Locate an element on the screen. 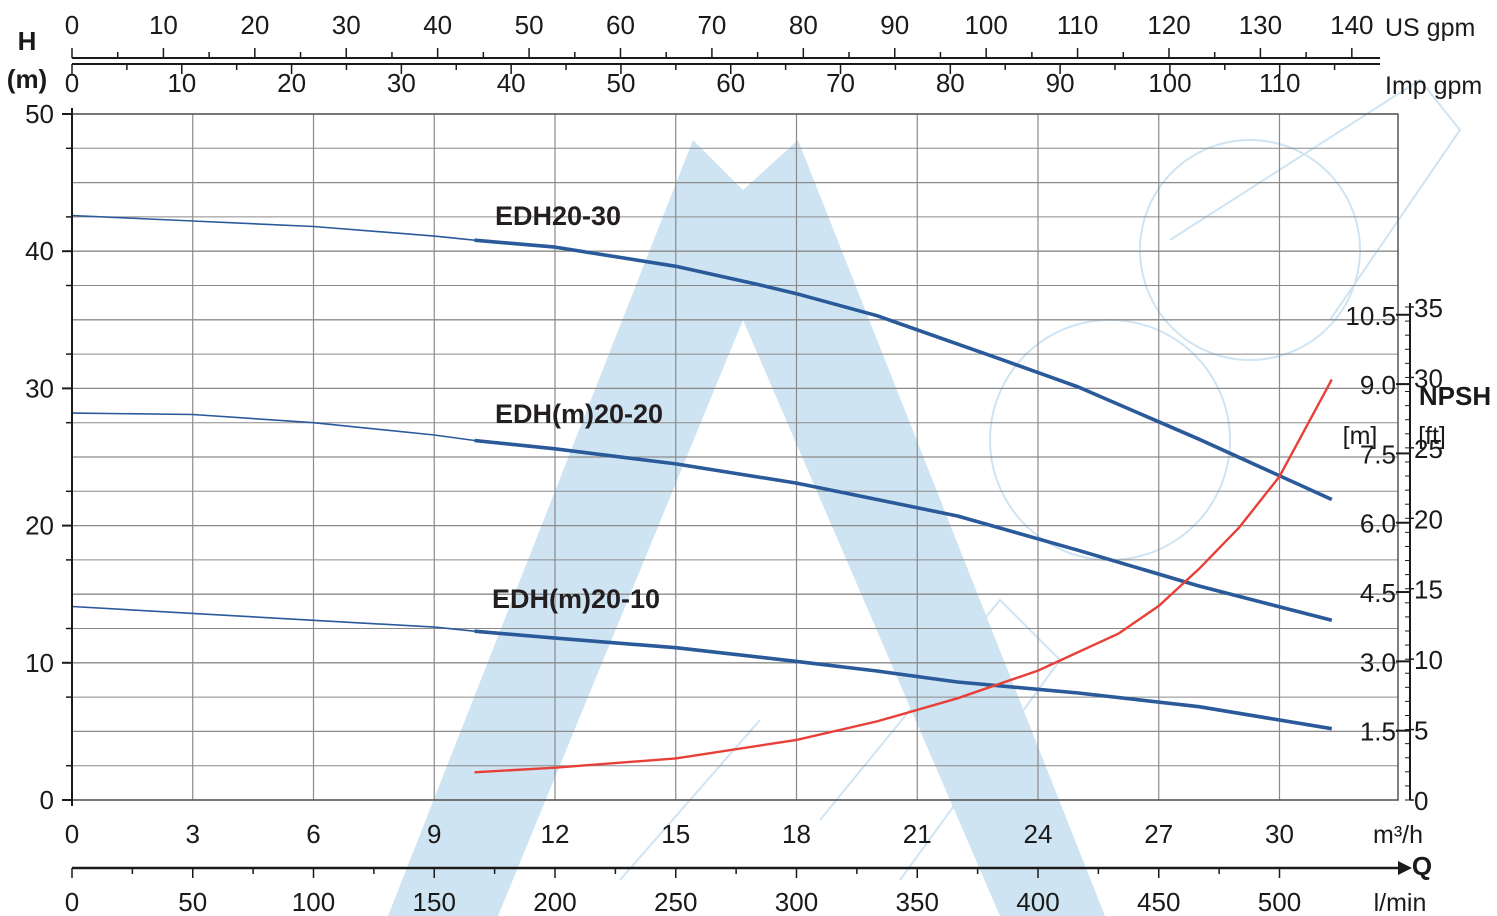 This screenshot has height=916, width=1497. x-m3h-tick-label: 9 is located at coordinates (434, 834).